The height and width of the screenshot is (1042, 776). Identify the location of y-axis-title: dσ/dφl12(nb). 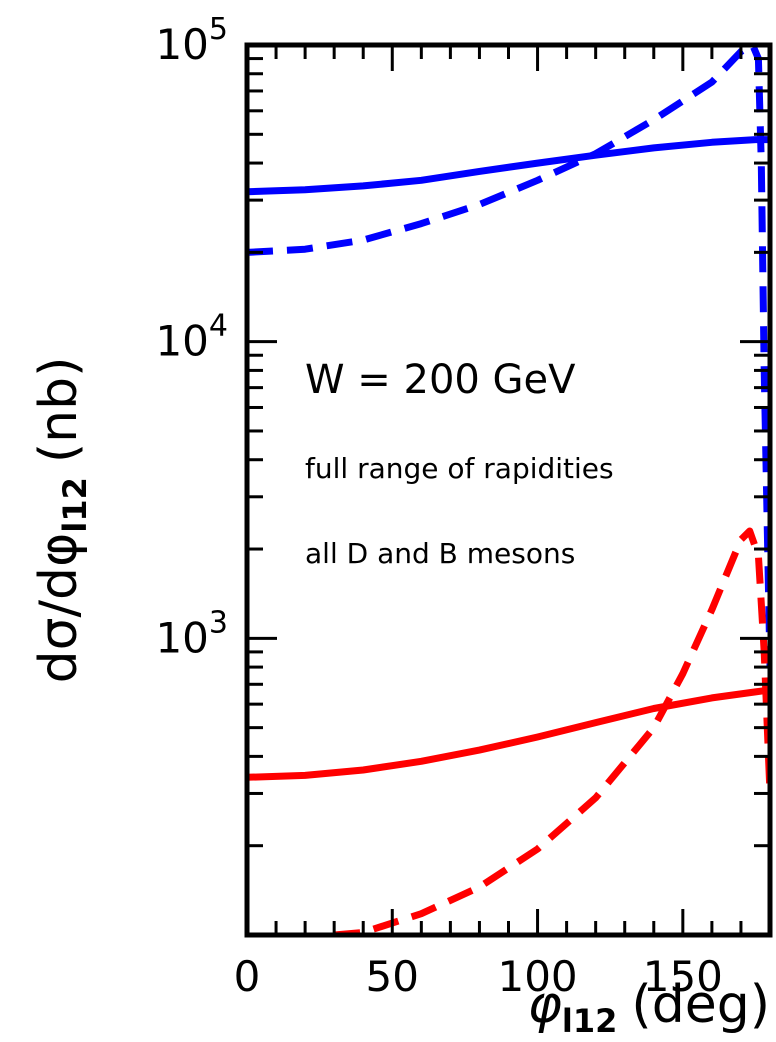
(61, 520).